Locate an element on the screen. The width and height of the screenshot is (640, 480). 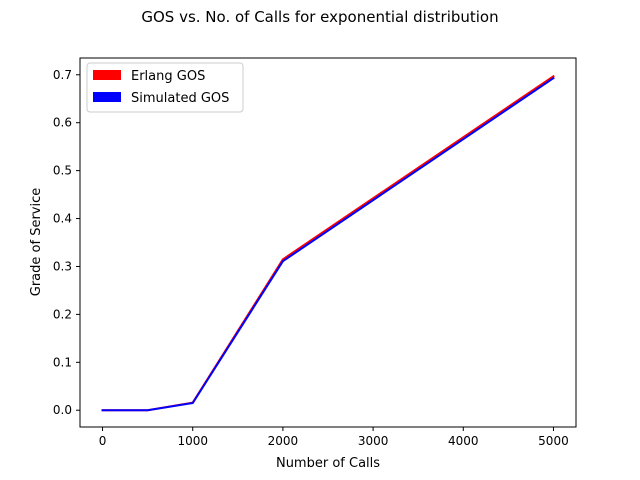
x-tick-label: 2000 is located at coordinates (283, 441).